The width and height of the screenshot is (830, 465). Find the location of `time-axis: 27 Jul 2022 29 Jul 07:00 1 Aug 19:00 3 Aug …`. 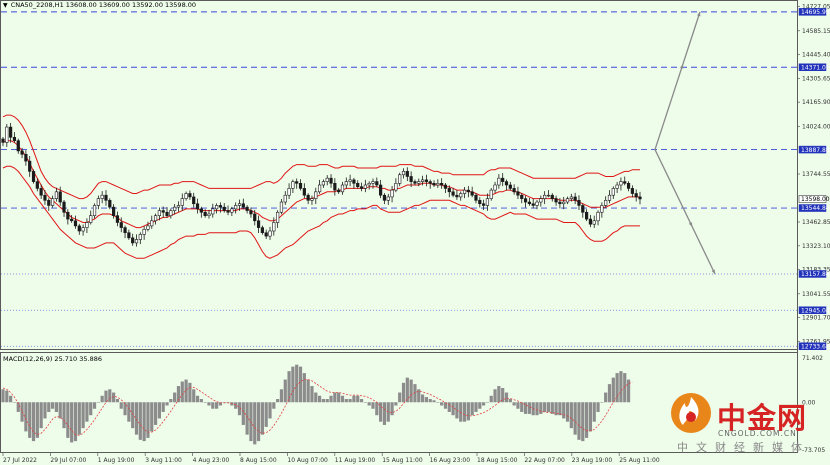

time-axis: 27 Jul 2022 29 Jul 07:00 1 Aug 19:00 3 Aug … is located at coordinates (331, 458).